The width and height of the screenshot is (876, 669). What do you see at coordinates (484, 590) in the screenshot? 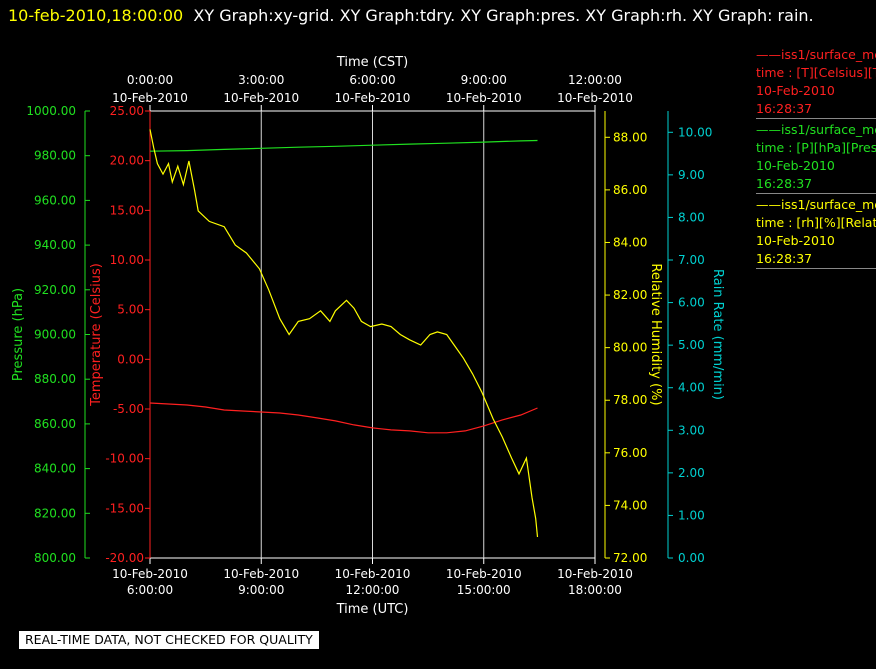
I see `x-tick-label-time: 15:00:00` at bounding box center [484, 590].